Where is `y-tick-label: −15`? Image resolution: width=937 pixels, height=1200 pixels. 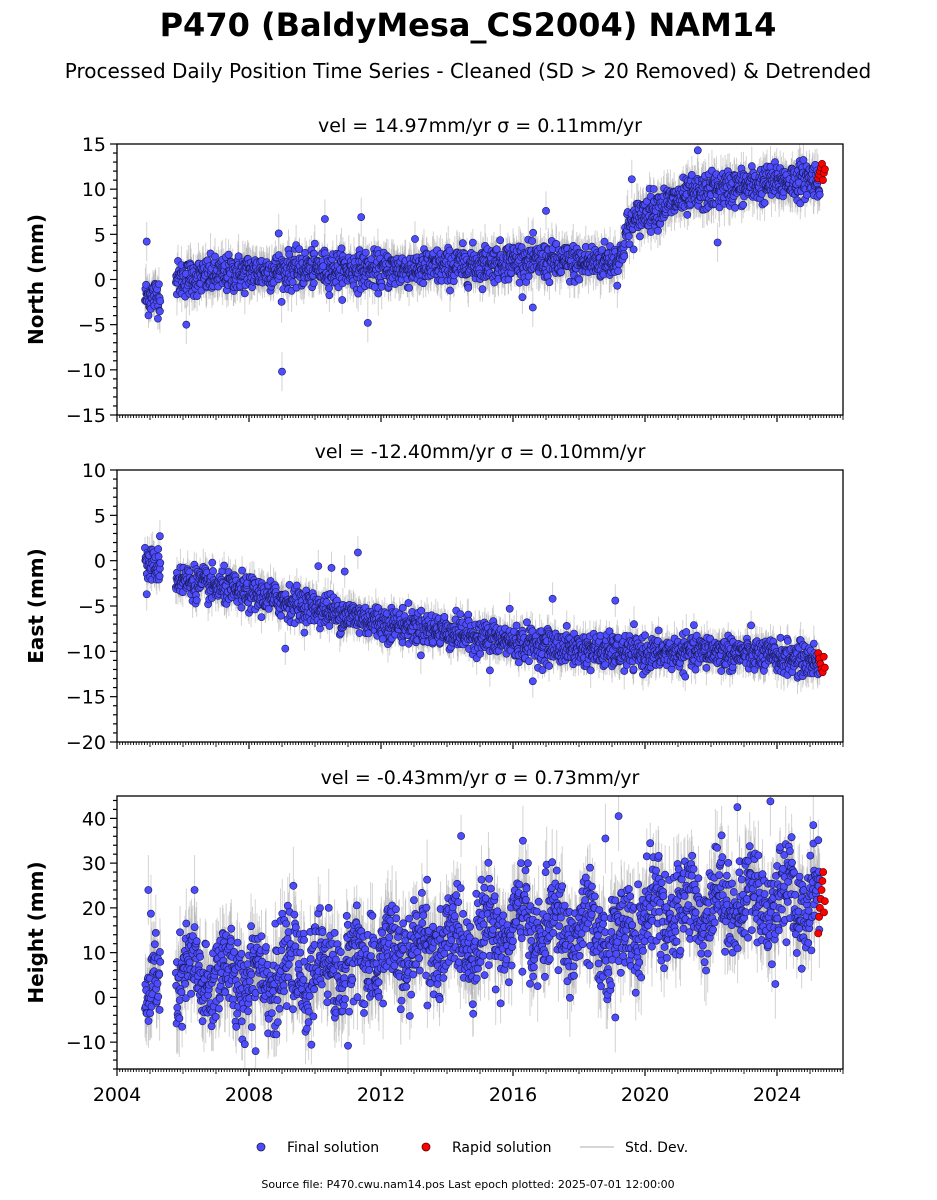
y-tick-label: −15 is located at coordinates (86, 416).